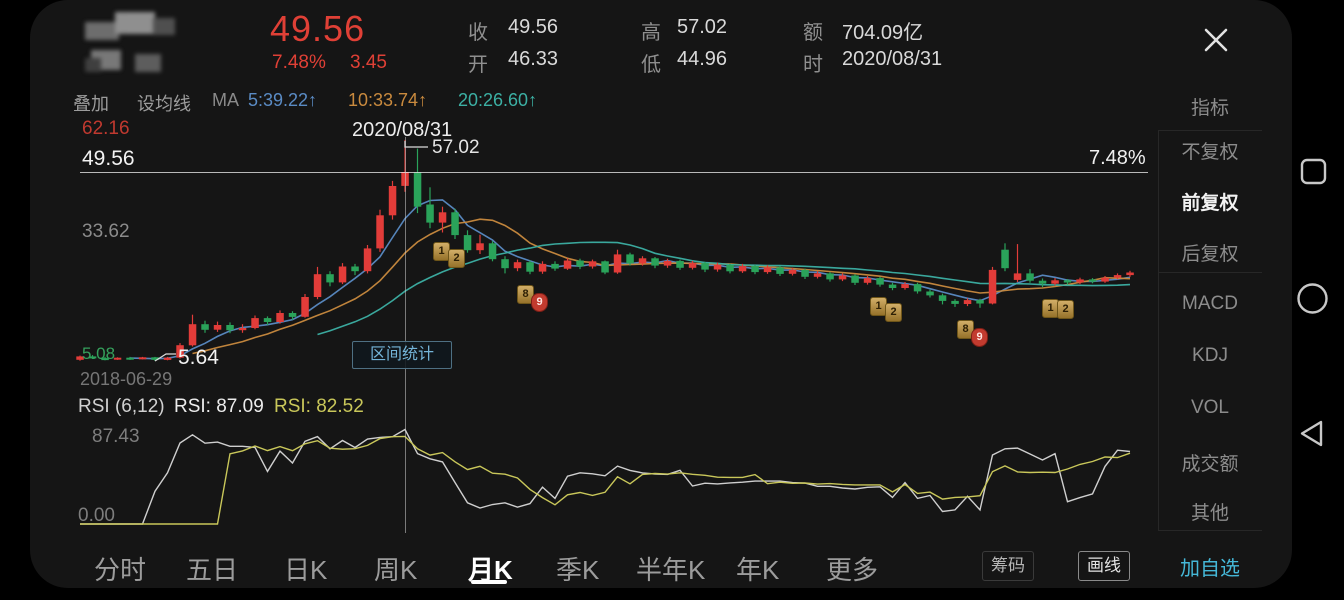 The image size is (1344, 600). Describe the element at coordinates (478, 65) in the screenshot. I see `stat-label-open: 开` at that location.